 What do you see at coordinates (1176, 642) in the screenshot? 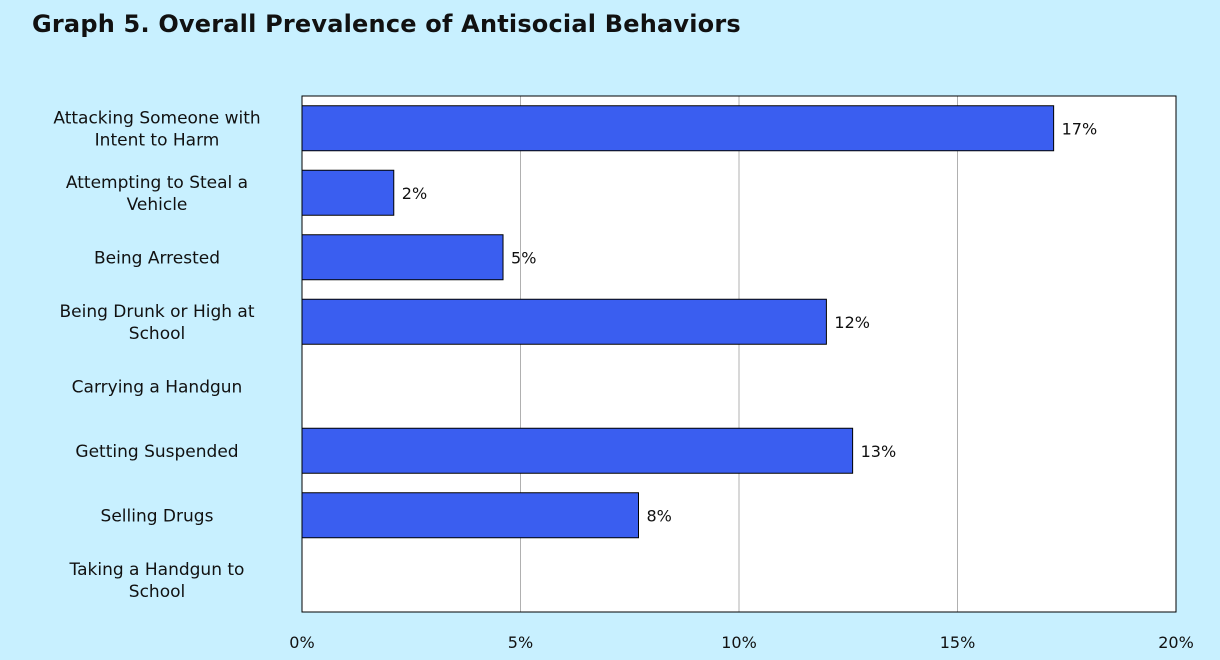
I see `x-tick-label: 20%` at bounding box center [1176, 642].